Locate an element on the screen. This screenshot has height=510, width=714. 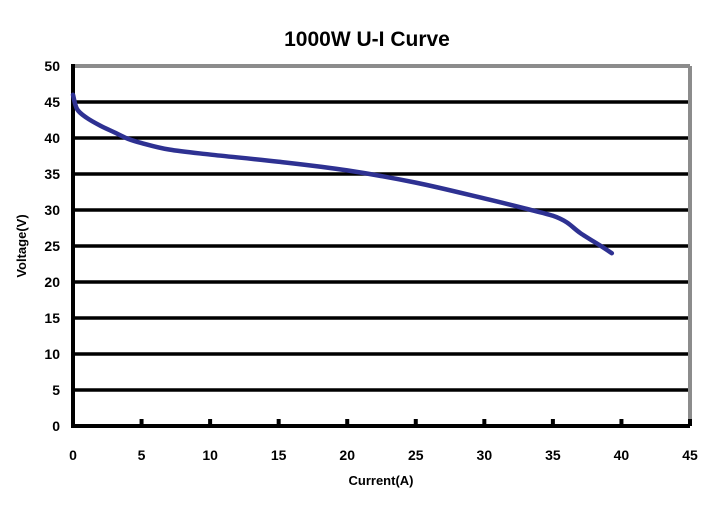
y-tick-label: 5 is located at coordinates (56, 390).